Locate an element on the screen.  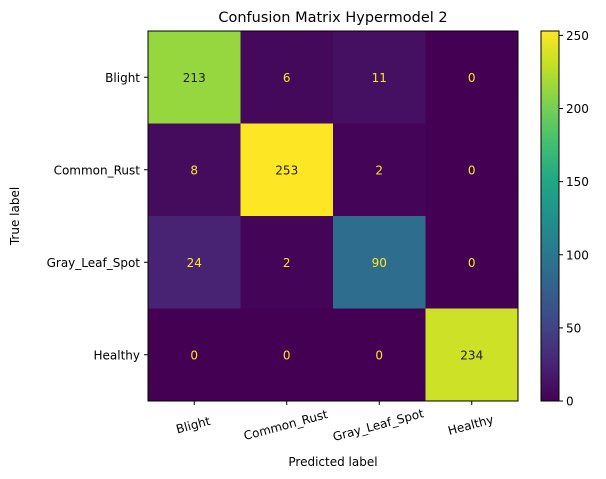
matrix-cell-r2-c2 is located at coordinates (379, 262).